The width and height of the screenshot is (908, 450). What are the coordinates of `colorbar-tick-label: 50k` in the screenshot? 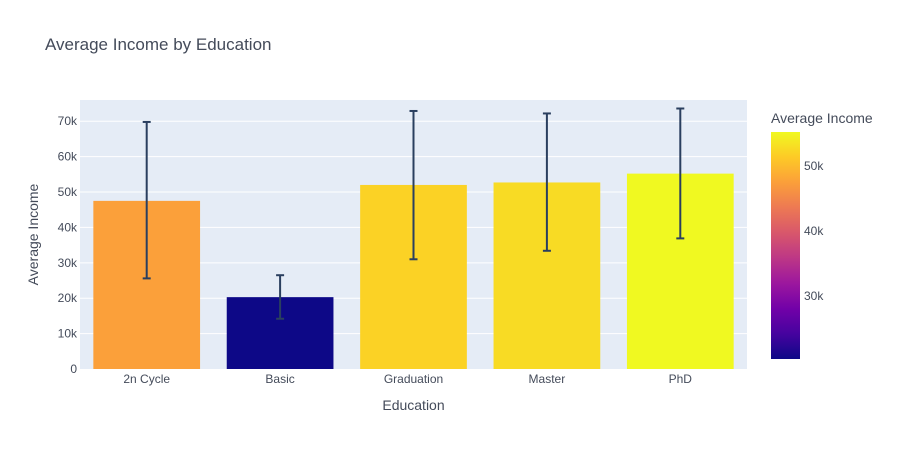 It's located at (814, 166).